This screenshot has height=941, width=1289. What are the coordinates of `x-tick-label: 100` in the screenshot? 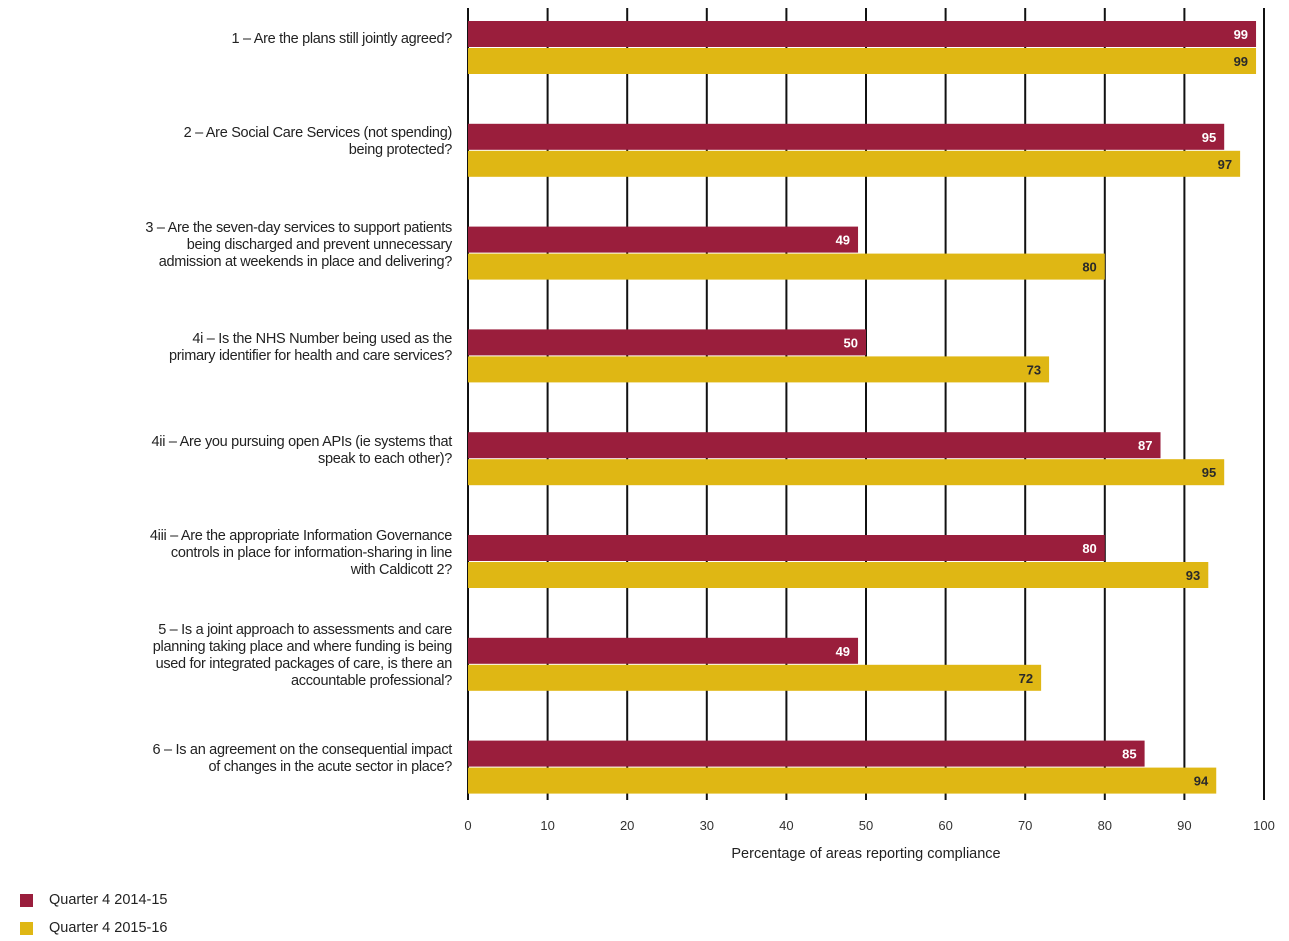 It's located at (1264, 825).